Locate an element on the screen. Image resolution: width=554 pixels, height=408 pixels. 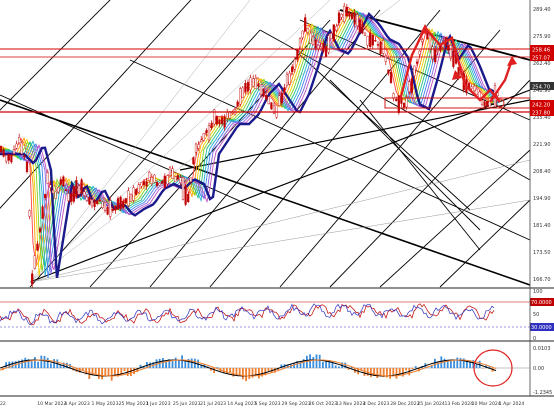
price-axis-label: 166.70 is located at coordinates (542, 280).